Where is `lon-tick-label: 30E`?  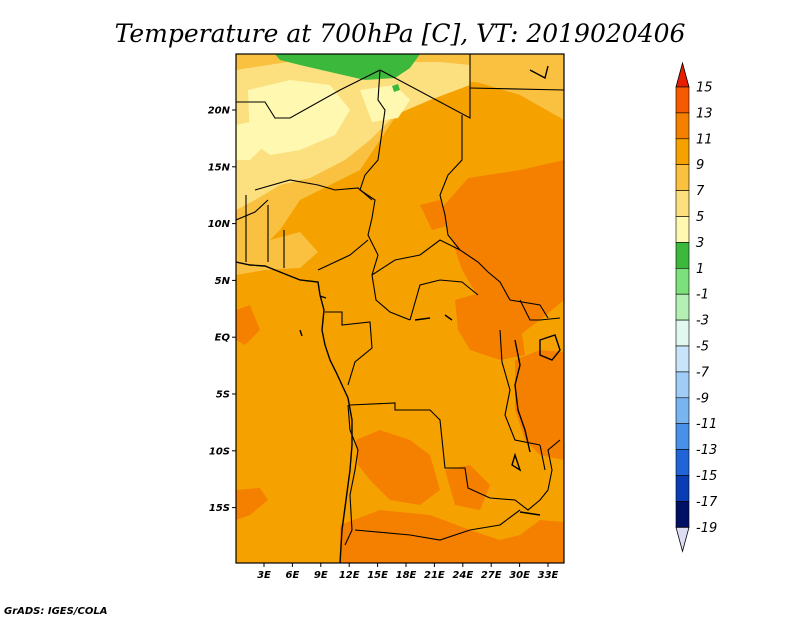 lon-tick-label: 30E is located at coordinates (519, 575).